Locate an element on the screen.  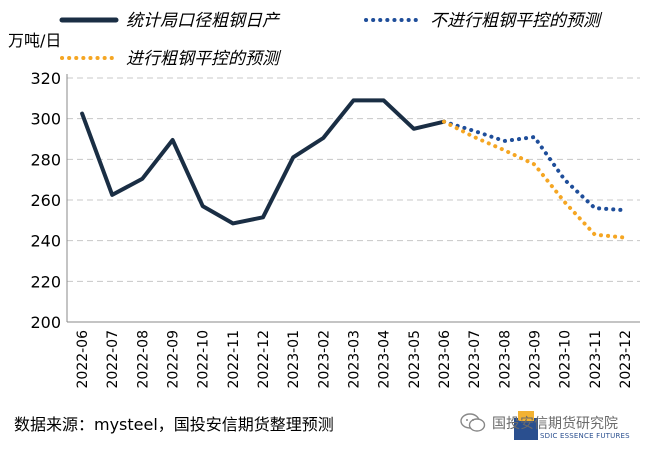
x-tick-label: 2023-04 is located at coordinates (385, 359).